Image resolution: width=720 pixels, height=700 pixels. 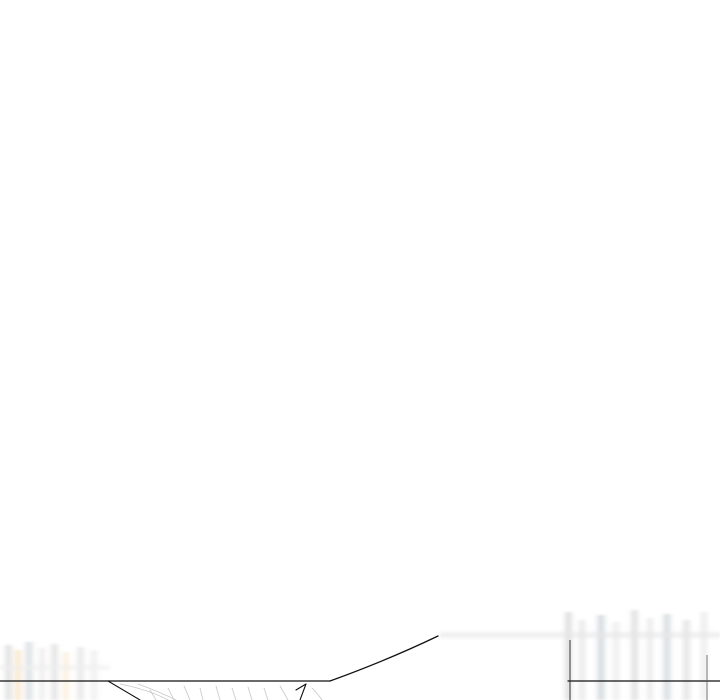 What do you see at coordinates (124, 690) in the screenshot?
I see `diagonal-stroke` at bounding box center [124, 690].